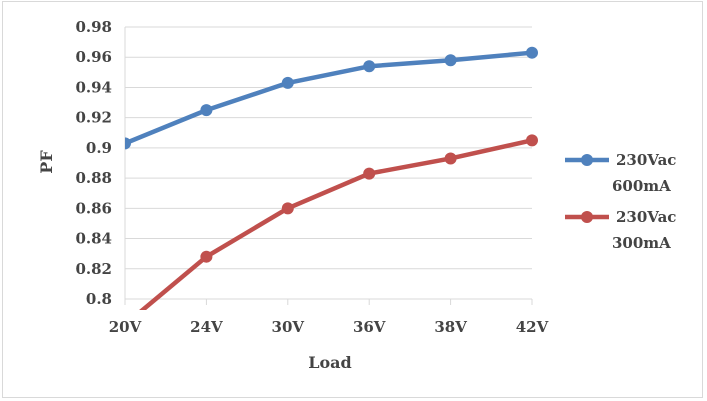  What do you see at coordinates (288, 327) in the screenshot?
I see `x-tick-label: 30V` at bounding box center [288, 327].